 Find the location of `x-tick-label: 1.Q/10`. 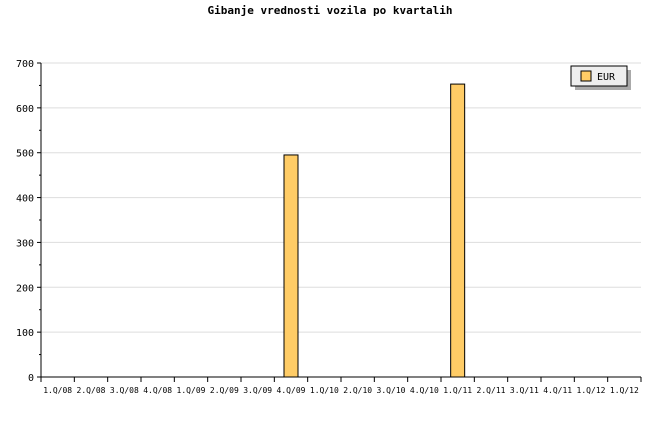

x-tick-label: 1.Q/10 is located at coordinates (324, 390).